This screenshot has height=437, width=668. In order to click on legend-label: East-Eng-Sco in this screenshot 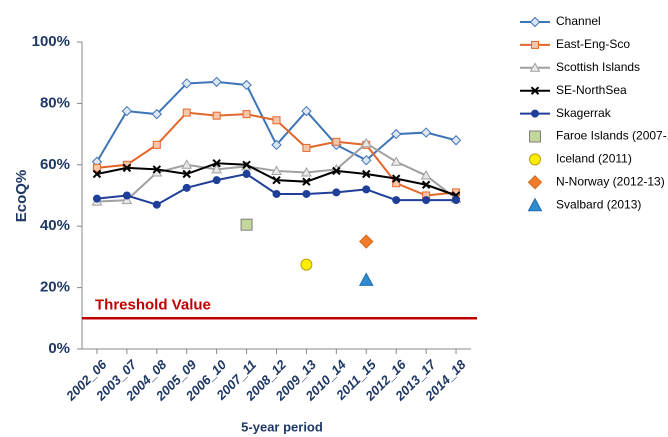, I will do `click(593, 44)`.